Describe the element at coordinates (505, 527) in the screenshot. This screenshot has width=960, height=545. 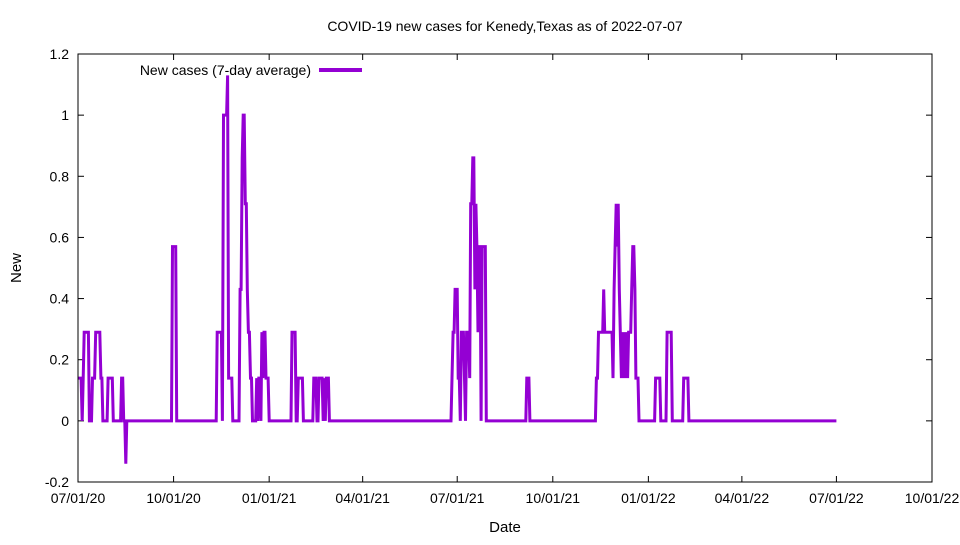
I see `x-axis-label: Date` at that location.